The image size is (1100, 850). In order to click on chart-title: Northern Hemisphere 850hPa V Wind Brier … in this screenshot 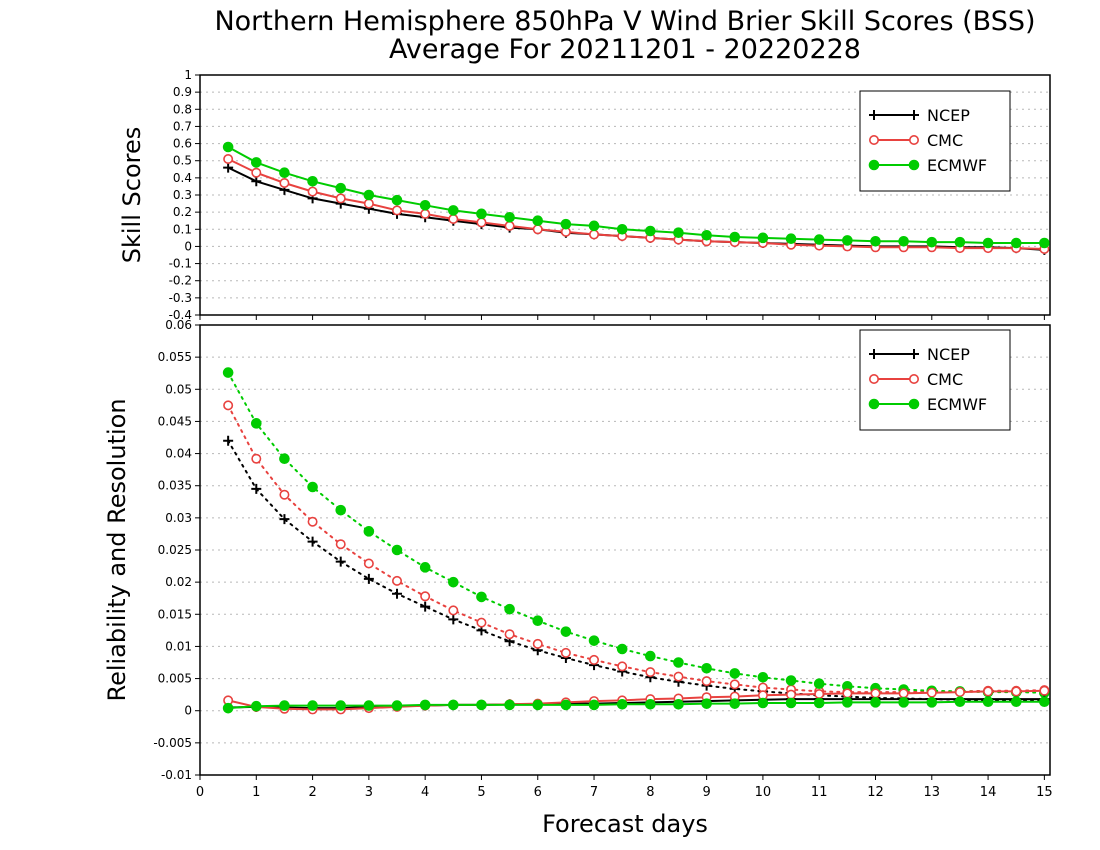, I will do `click(624, 21)`.